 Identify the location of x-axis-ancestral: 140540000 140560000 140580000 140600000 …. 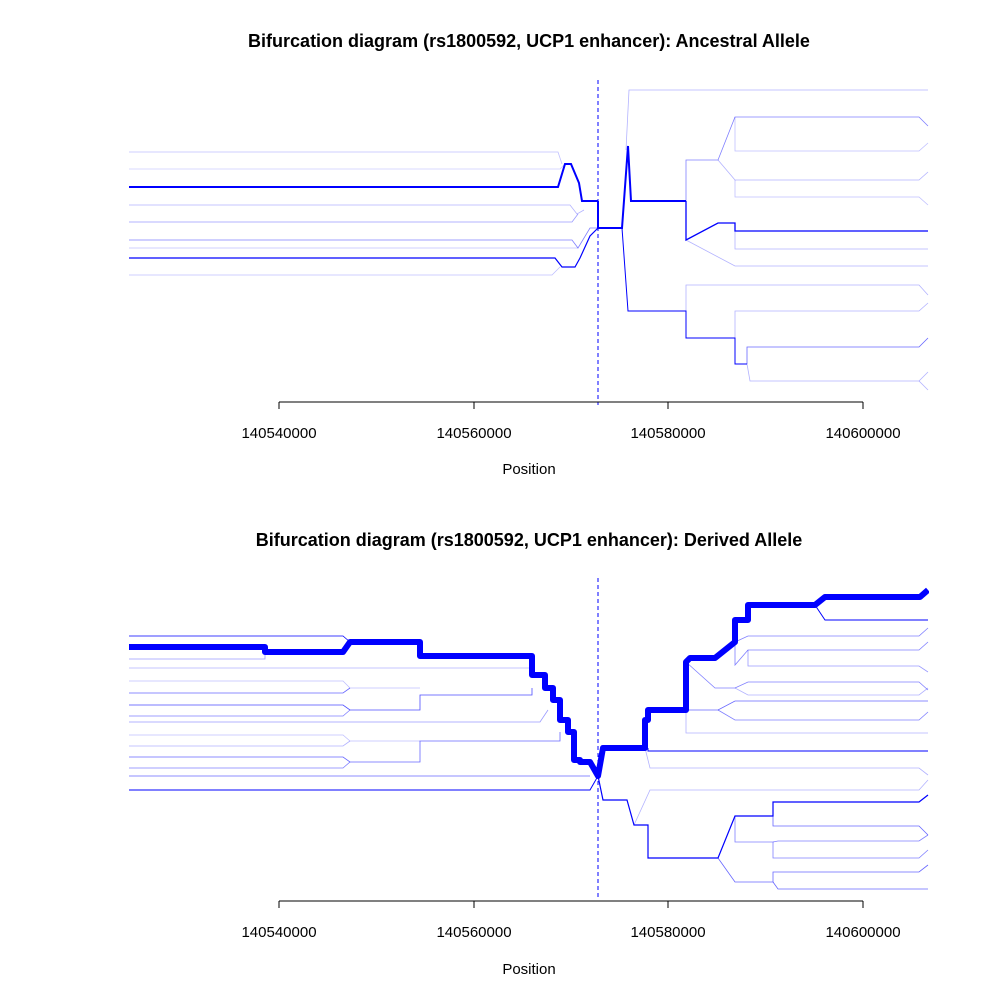
(571, 439).